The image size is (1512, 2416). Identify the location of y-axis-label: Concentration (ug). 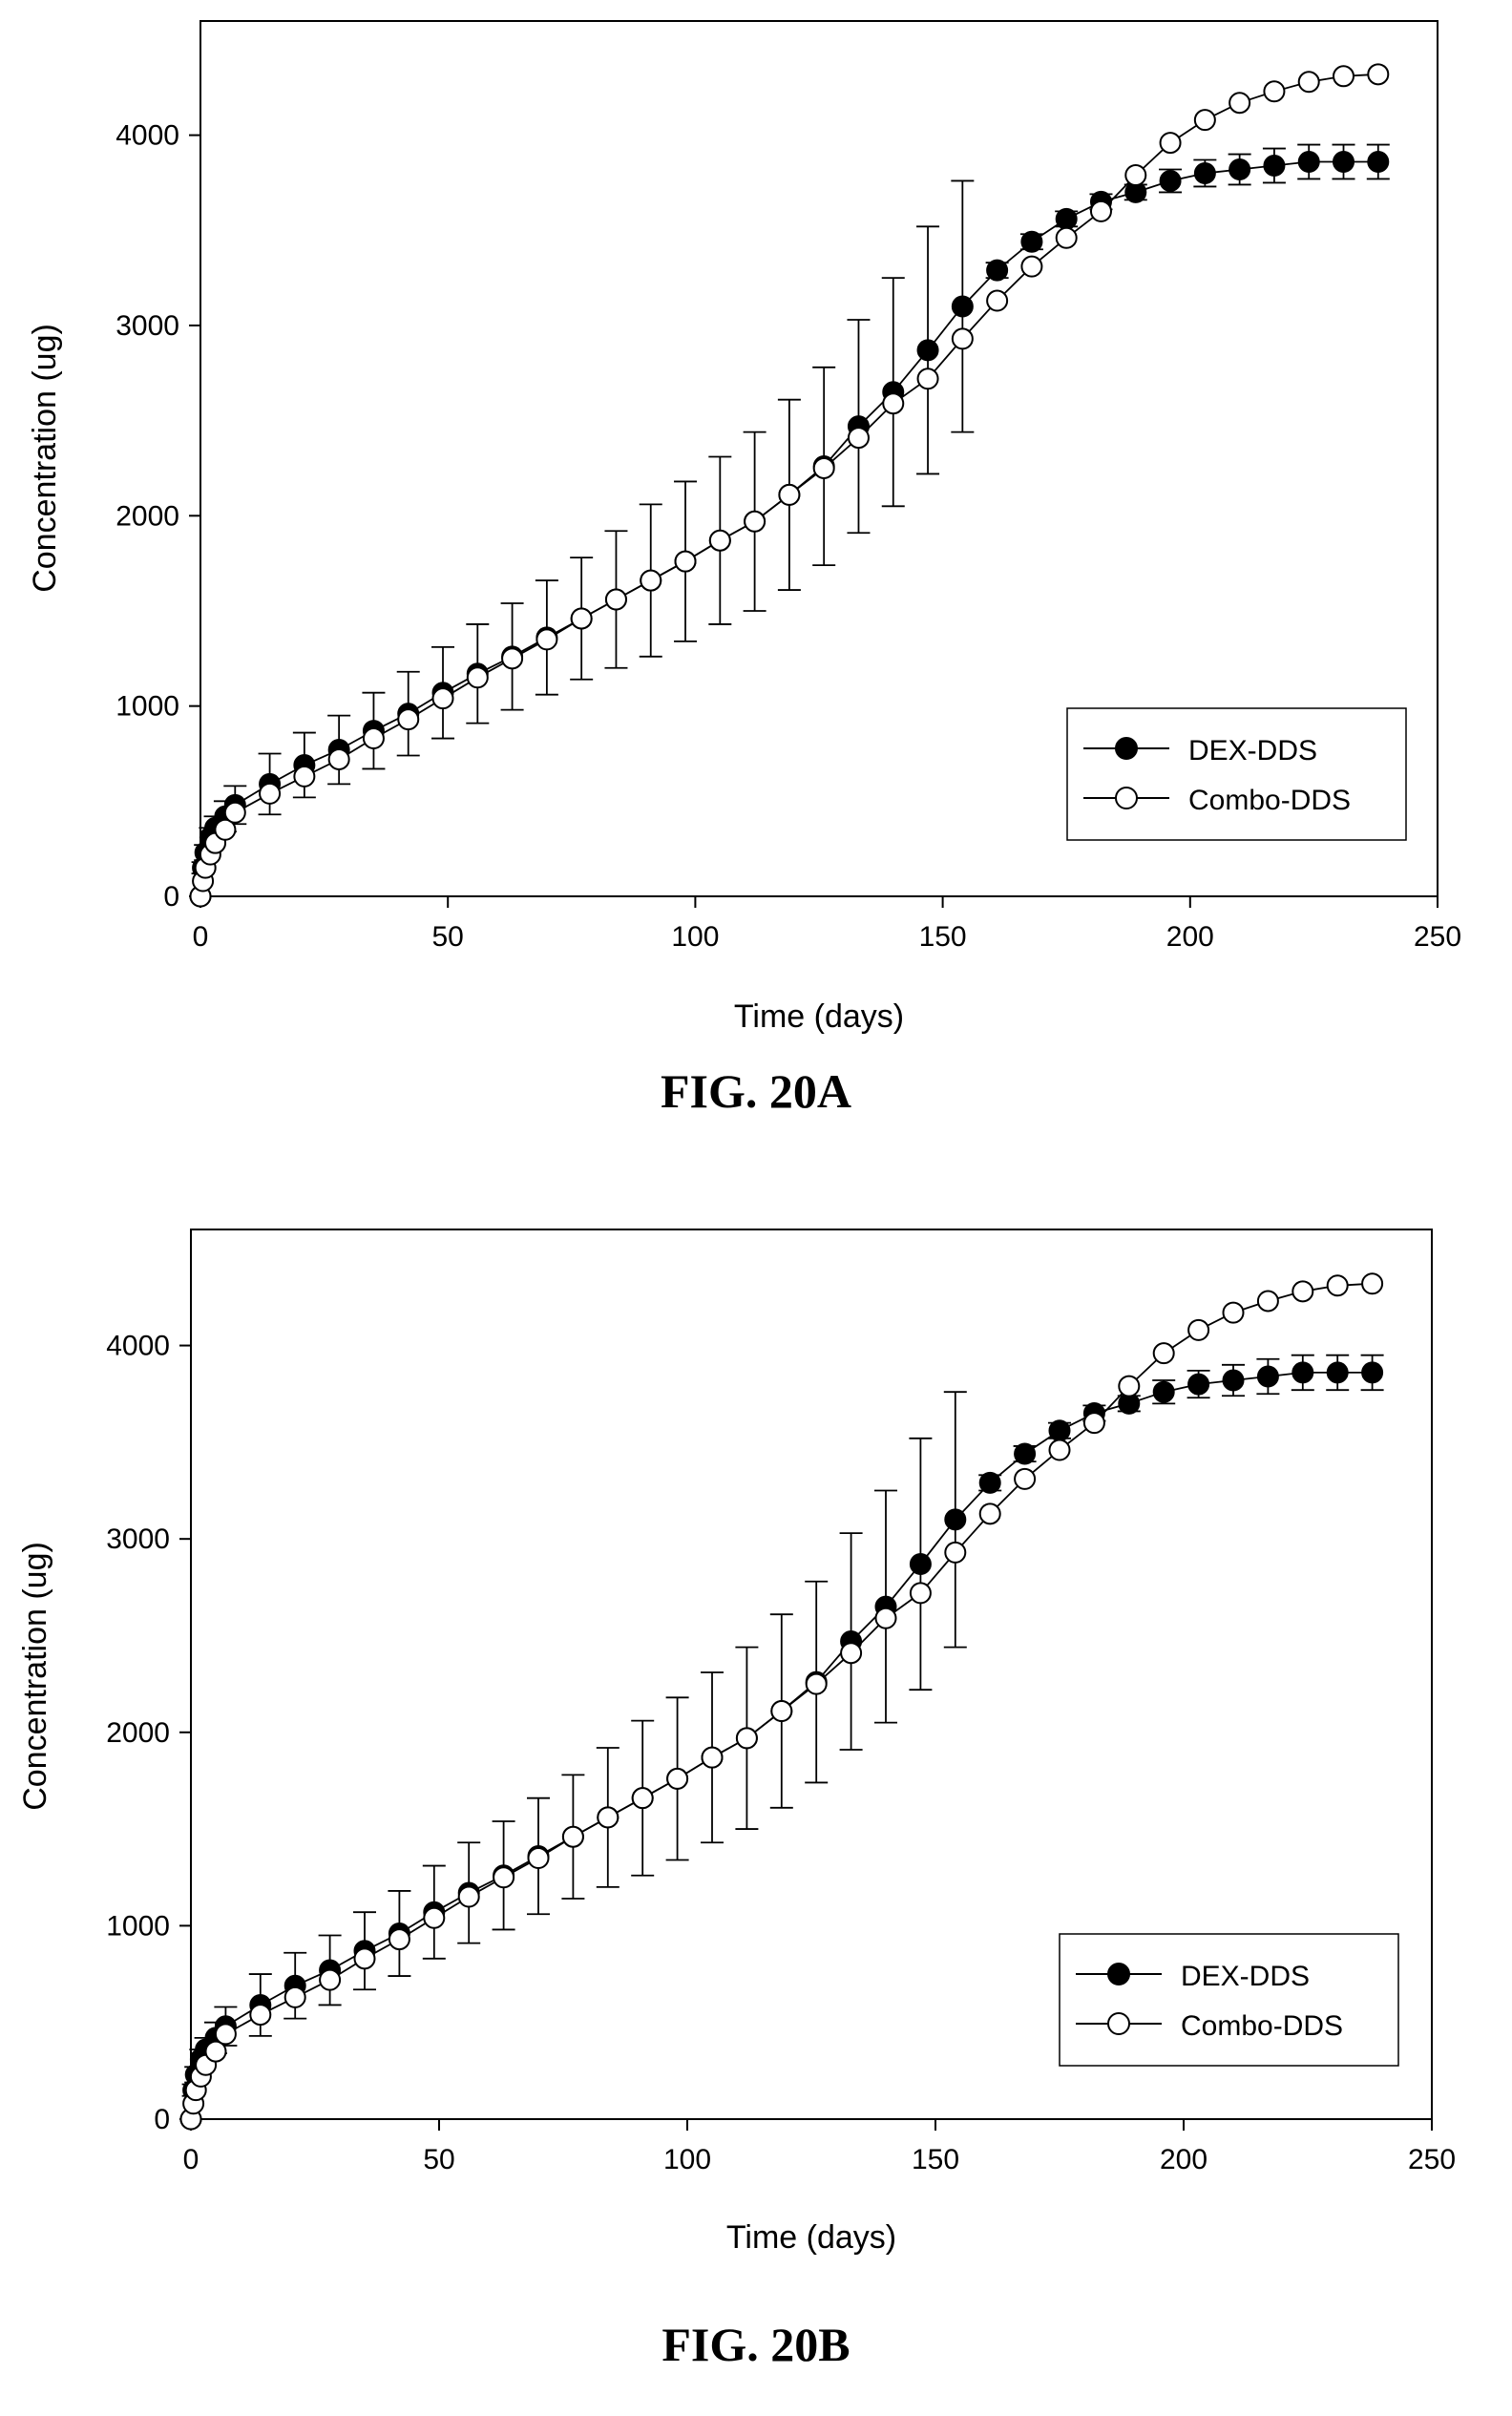
(45, 458).